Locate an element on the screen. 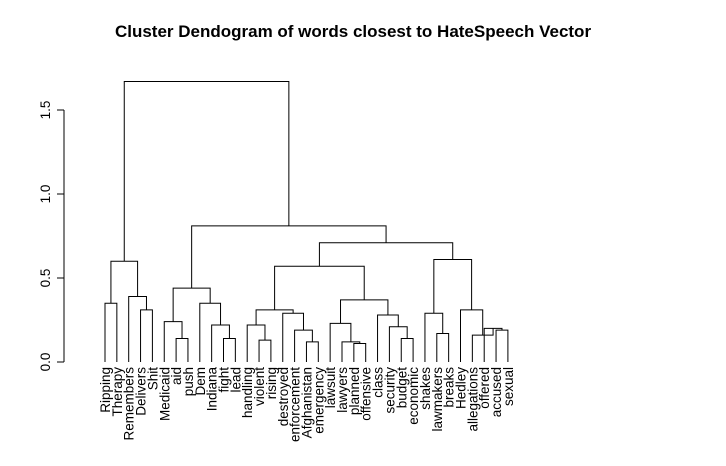 The image size is (726, 466). leaf-label: handling is located at coordinates (247, 392).